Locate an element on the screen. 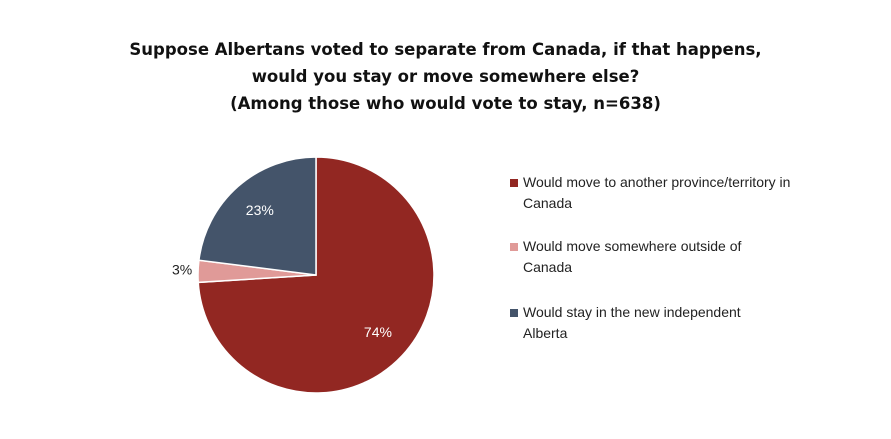 The image size is (891, 439). pie-slice is located at coordinates (257, 216).